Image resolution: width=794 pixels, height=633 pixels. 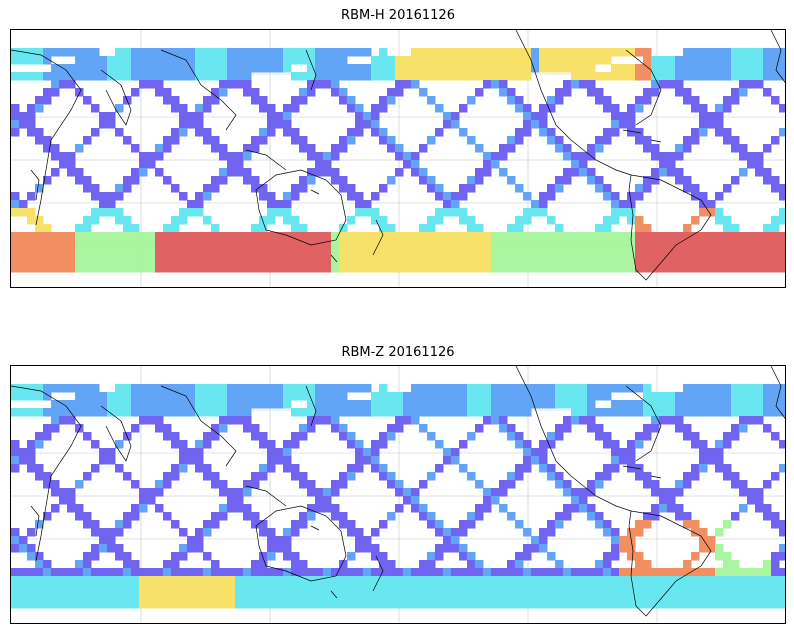 What do you see at coordinates (398, 352) in the screenshot?
I see `panel-title-rbm-z: RBM-Z 20161126` at bounding box center [398, 352].